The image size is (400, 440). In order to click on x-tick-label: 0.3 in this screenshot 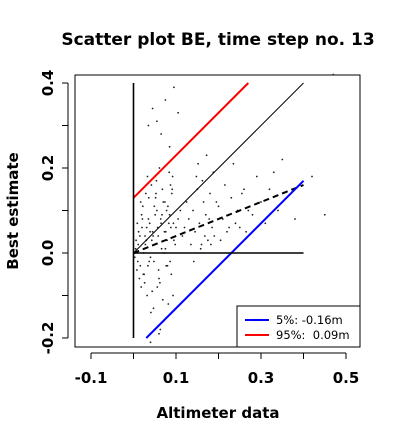, I will do `click(261, 378)`.